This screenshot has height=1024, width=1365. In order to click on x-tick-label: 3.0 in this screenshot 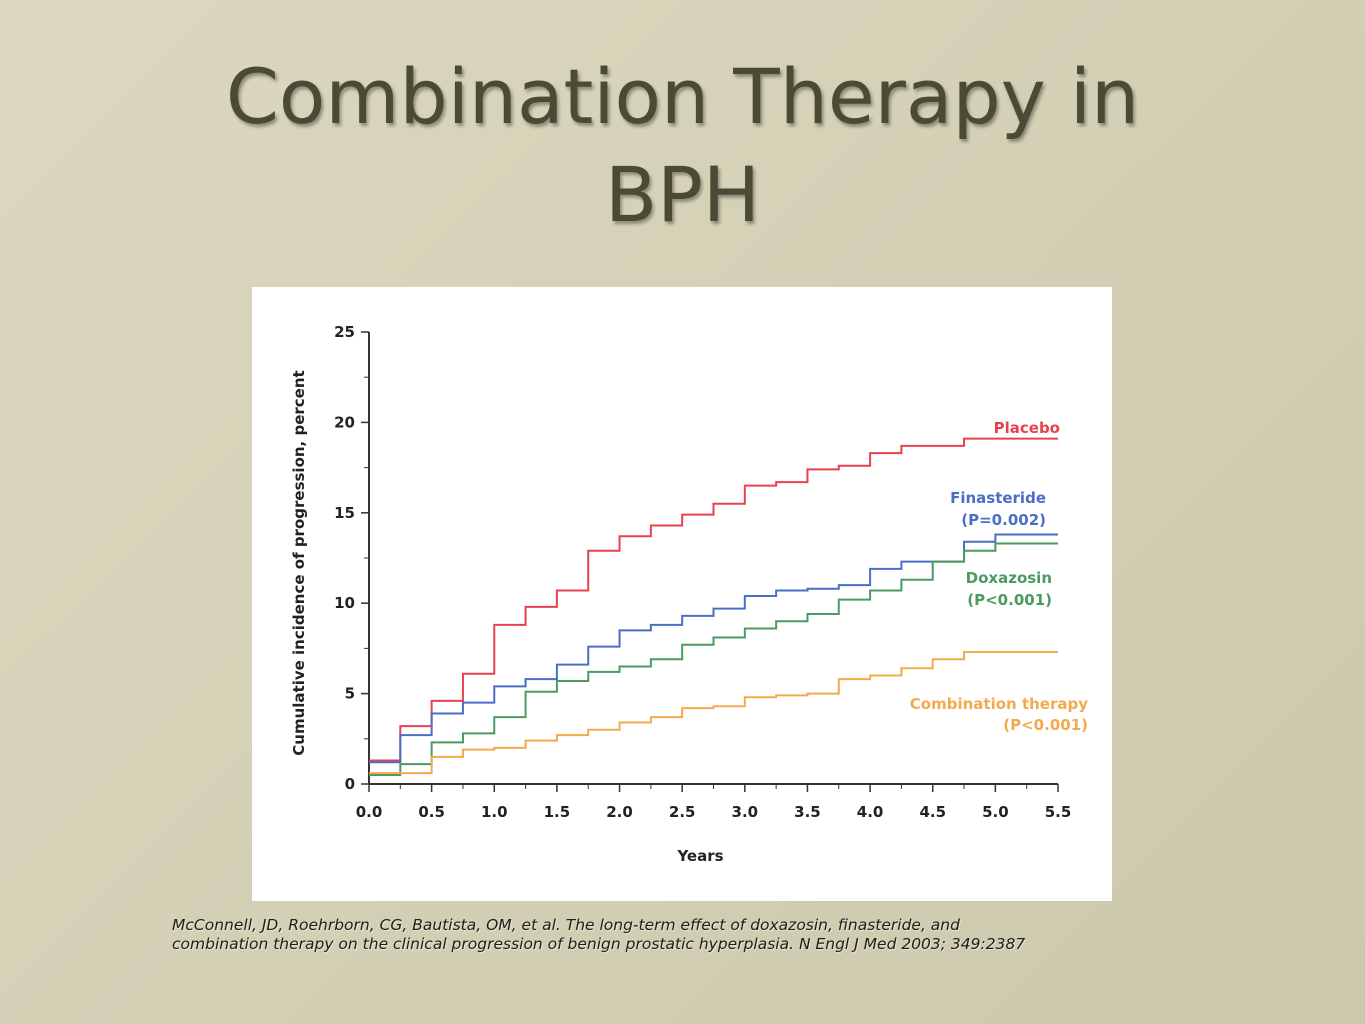, I will do `click(745, 812)`.